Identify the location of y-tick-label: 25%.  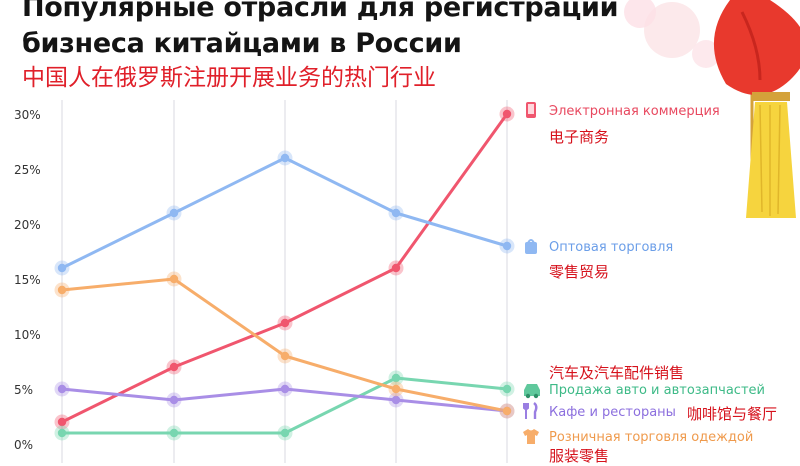
(27, 170).